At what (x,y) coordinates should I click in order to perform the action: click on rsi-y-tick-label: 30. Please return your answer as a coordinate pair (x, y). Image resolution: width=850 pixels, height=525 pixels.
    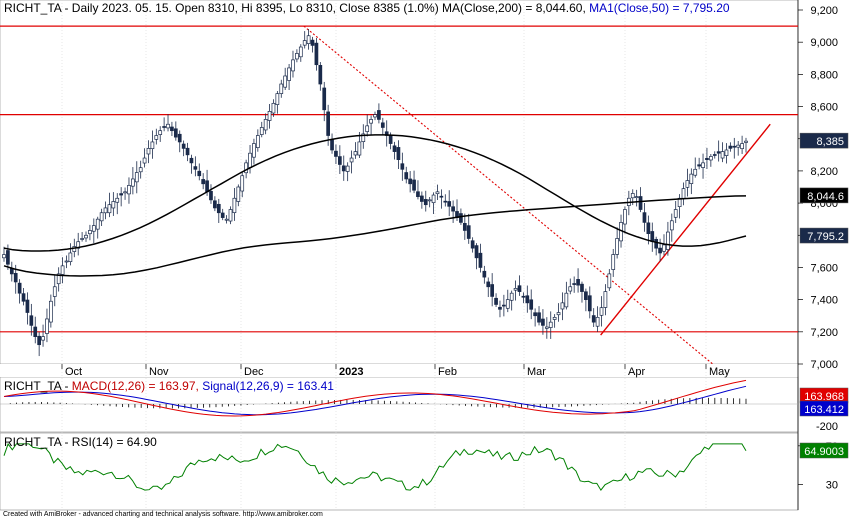
    Looking at the image, I should click on (832, 485).